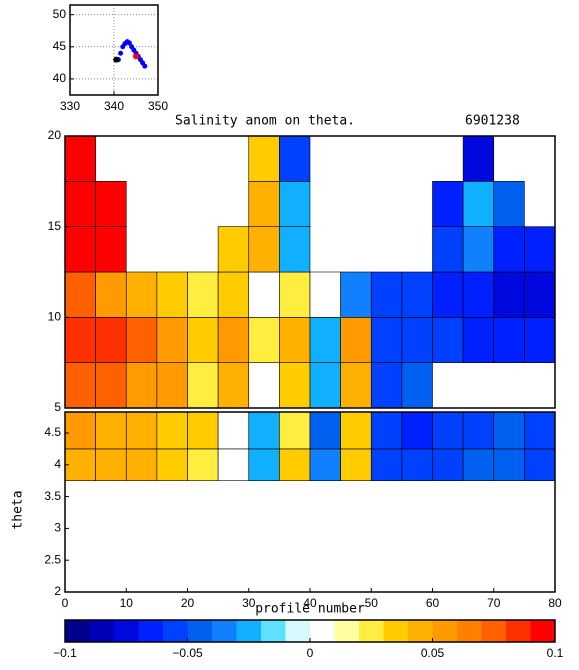 This screenshot has width=579, height=670. Describe the element at coordinates (494, 603) in the screenshot. I see `x-tick-label: 70` at that location.